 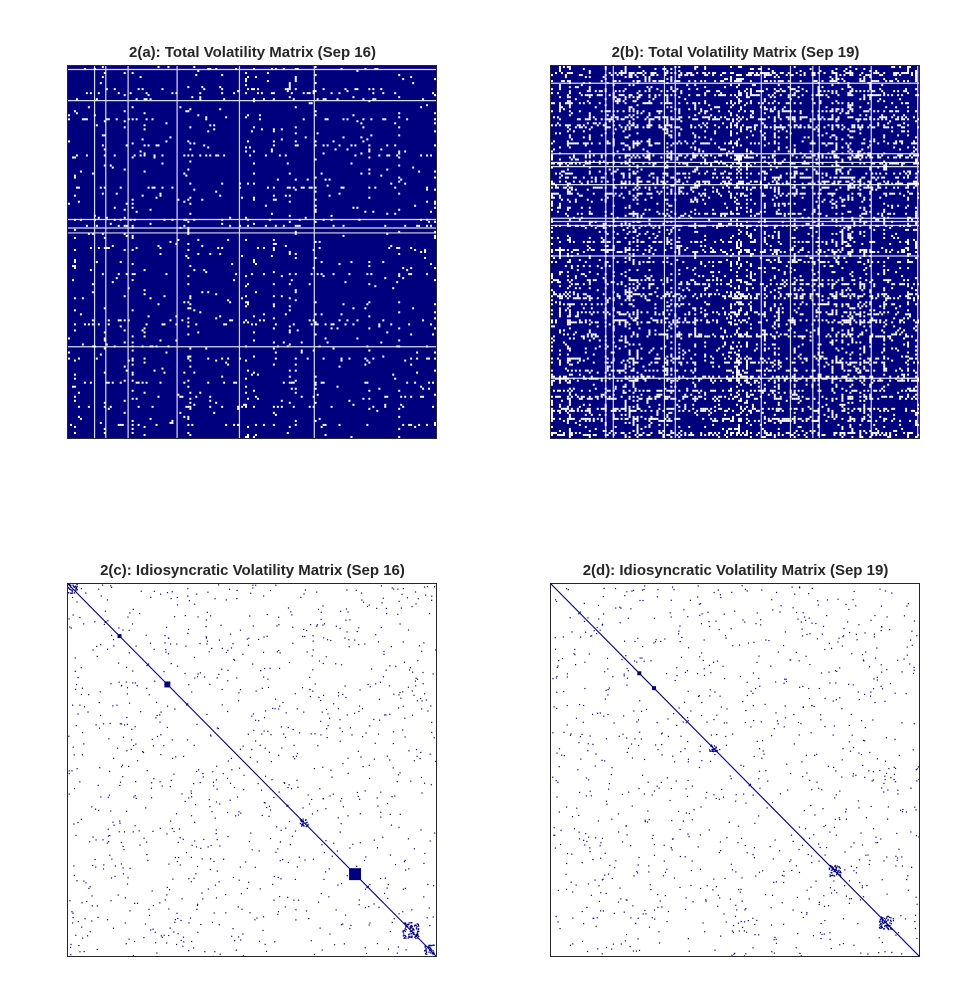 I want to click on heatmap-plot-d, so click(x=735, y=770).